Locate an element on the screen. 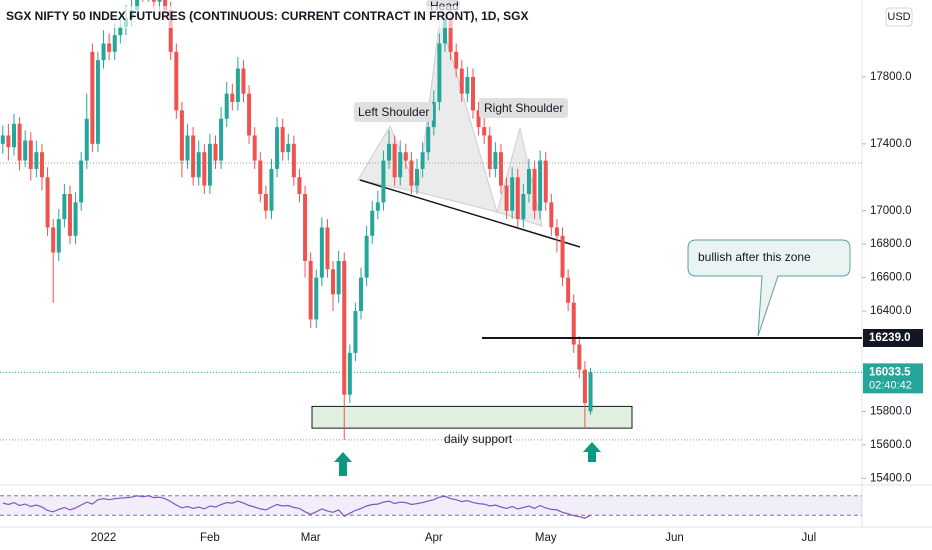  countdown: 02:40:42 is located at coordinates (890, 385).